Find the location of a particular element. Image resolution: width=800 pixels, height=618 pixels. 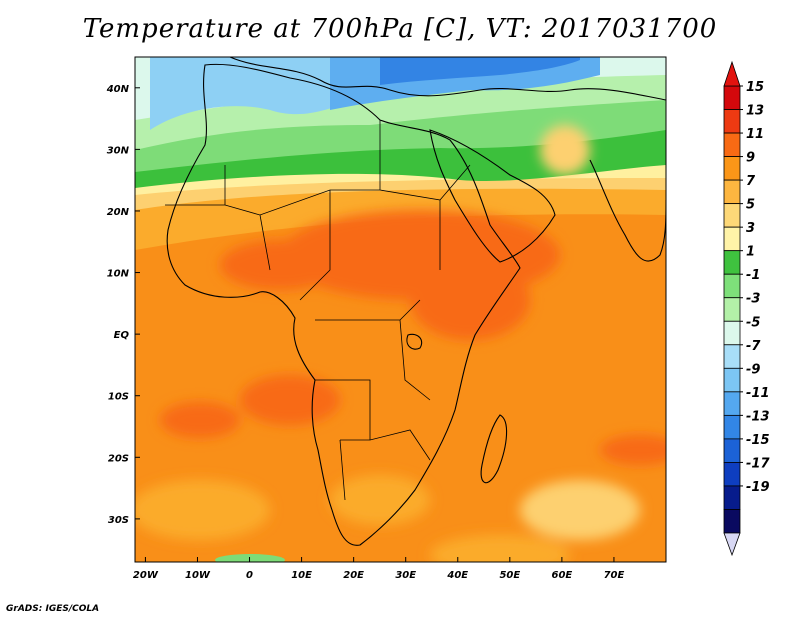

india-coast is located at coordinates (627, 210).